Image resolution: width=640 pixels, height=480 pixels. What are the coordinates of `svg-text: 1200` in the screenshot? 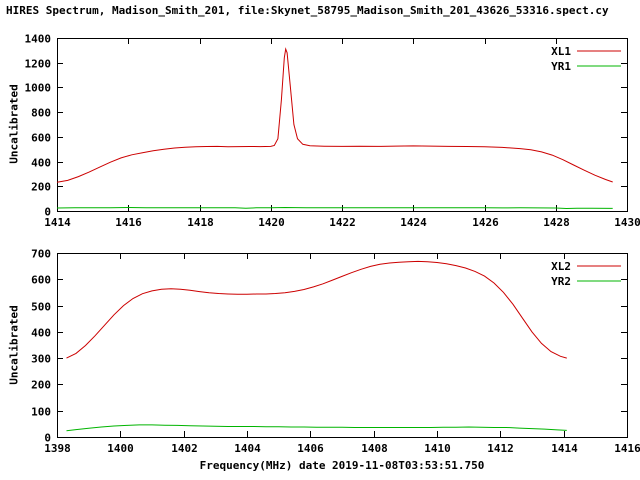 It's located at (38, 64).